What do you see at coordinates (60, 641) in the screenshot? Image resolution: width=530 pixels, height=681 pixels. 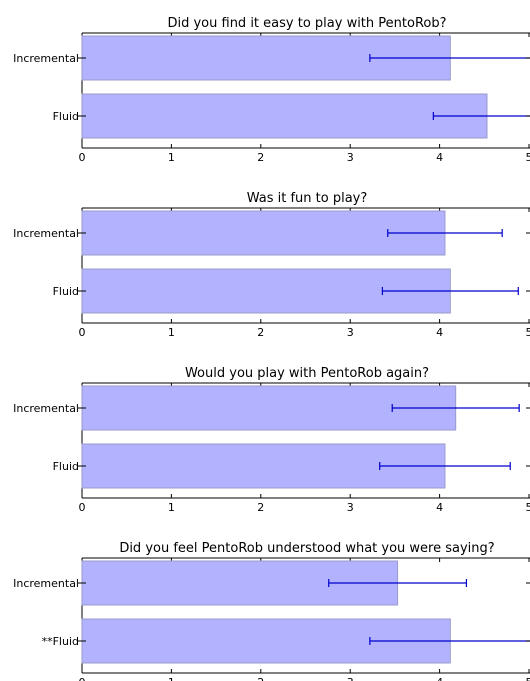 I see `category-label: **Fluid` at bounding box center [60, 641].